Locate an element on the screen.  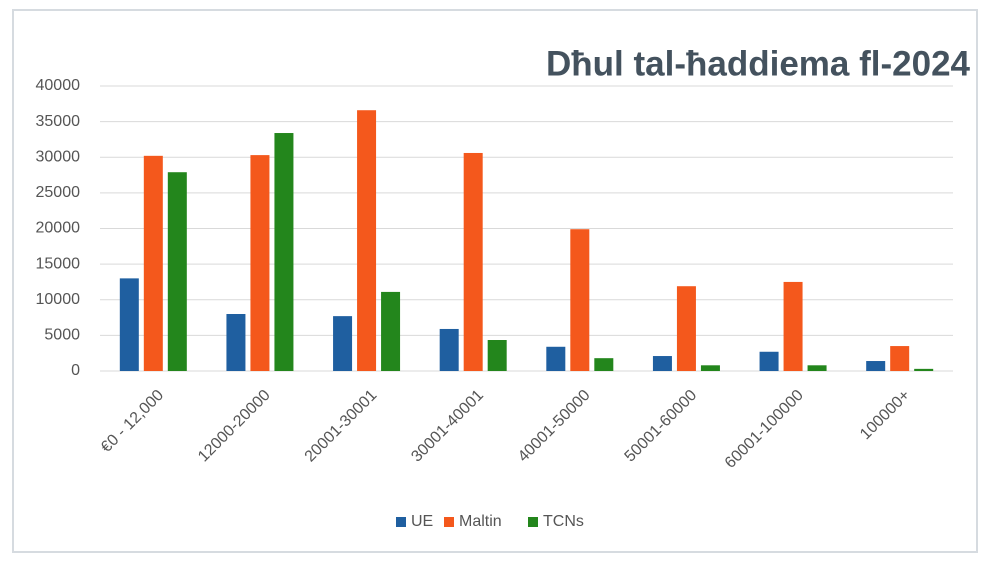
y-tick-label: 15000 is located at coordinates (58, 263).